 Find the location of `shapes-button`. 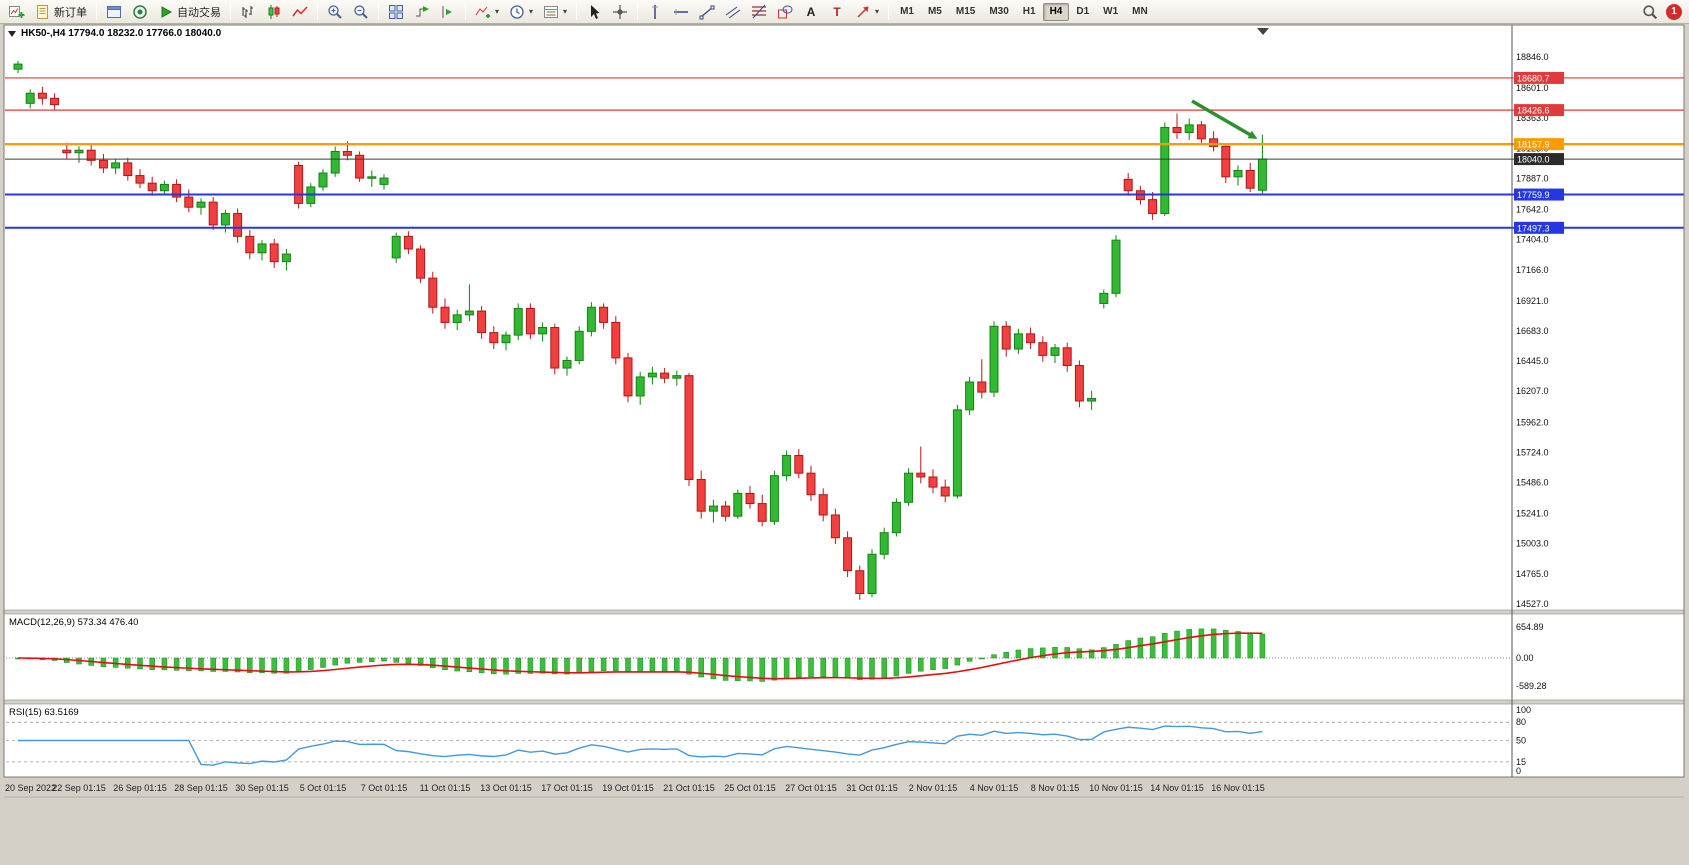

shapes-button is located at coordinates (785, 12).